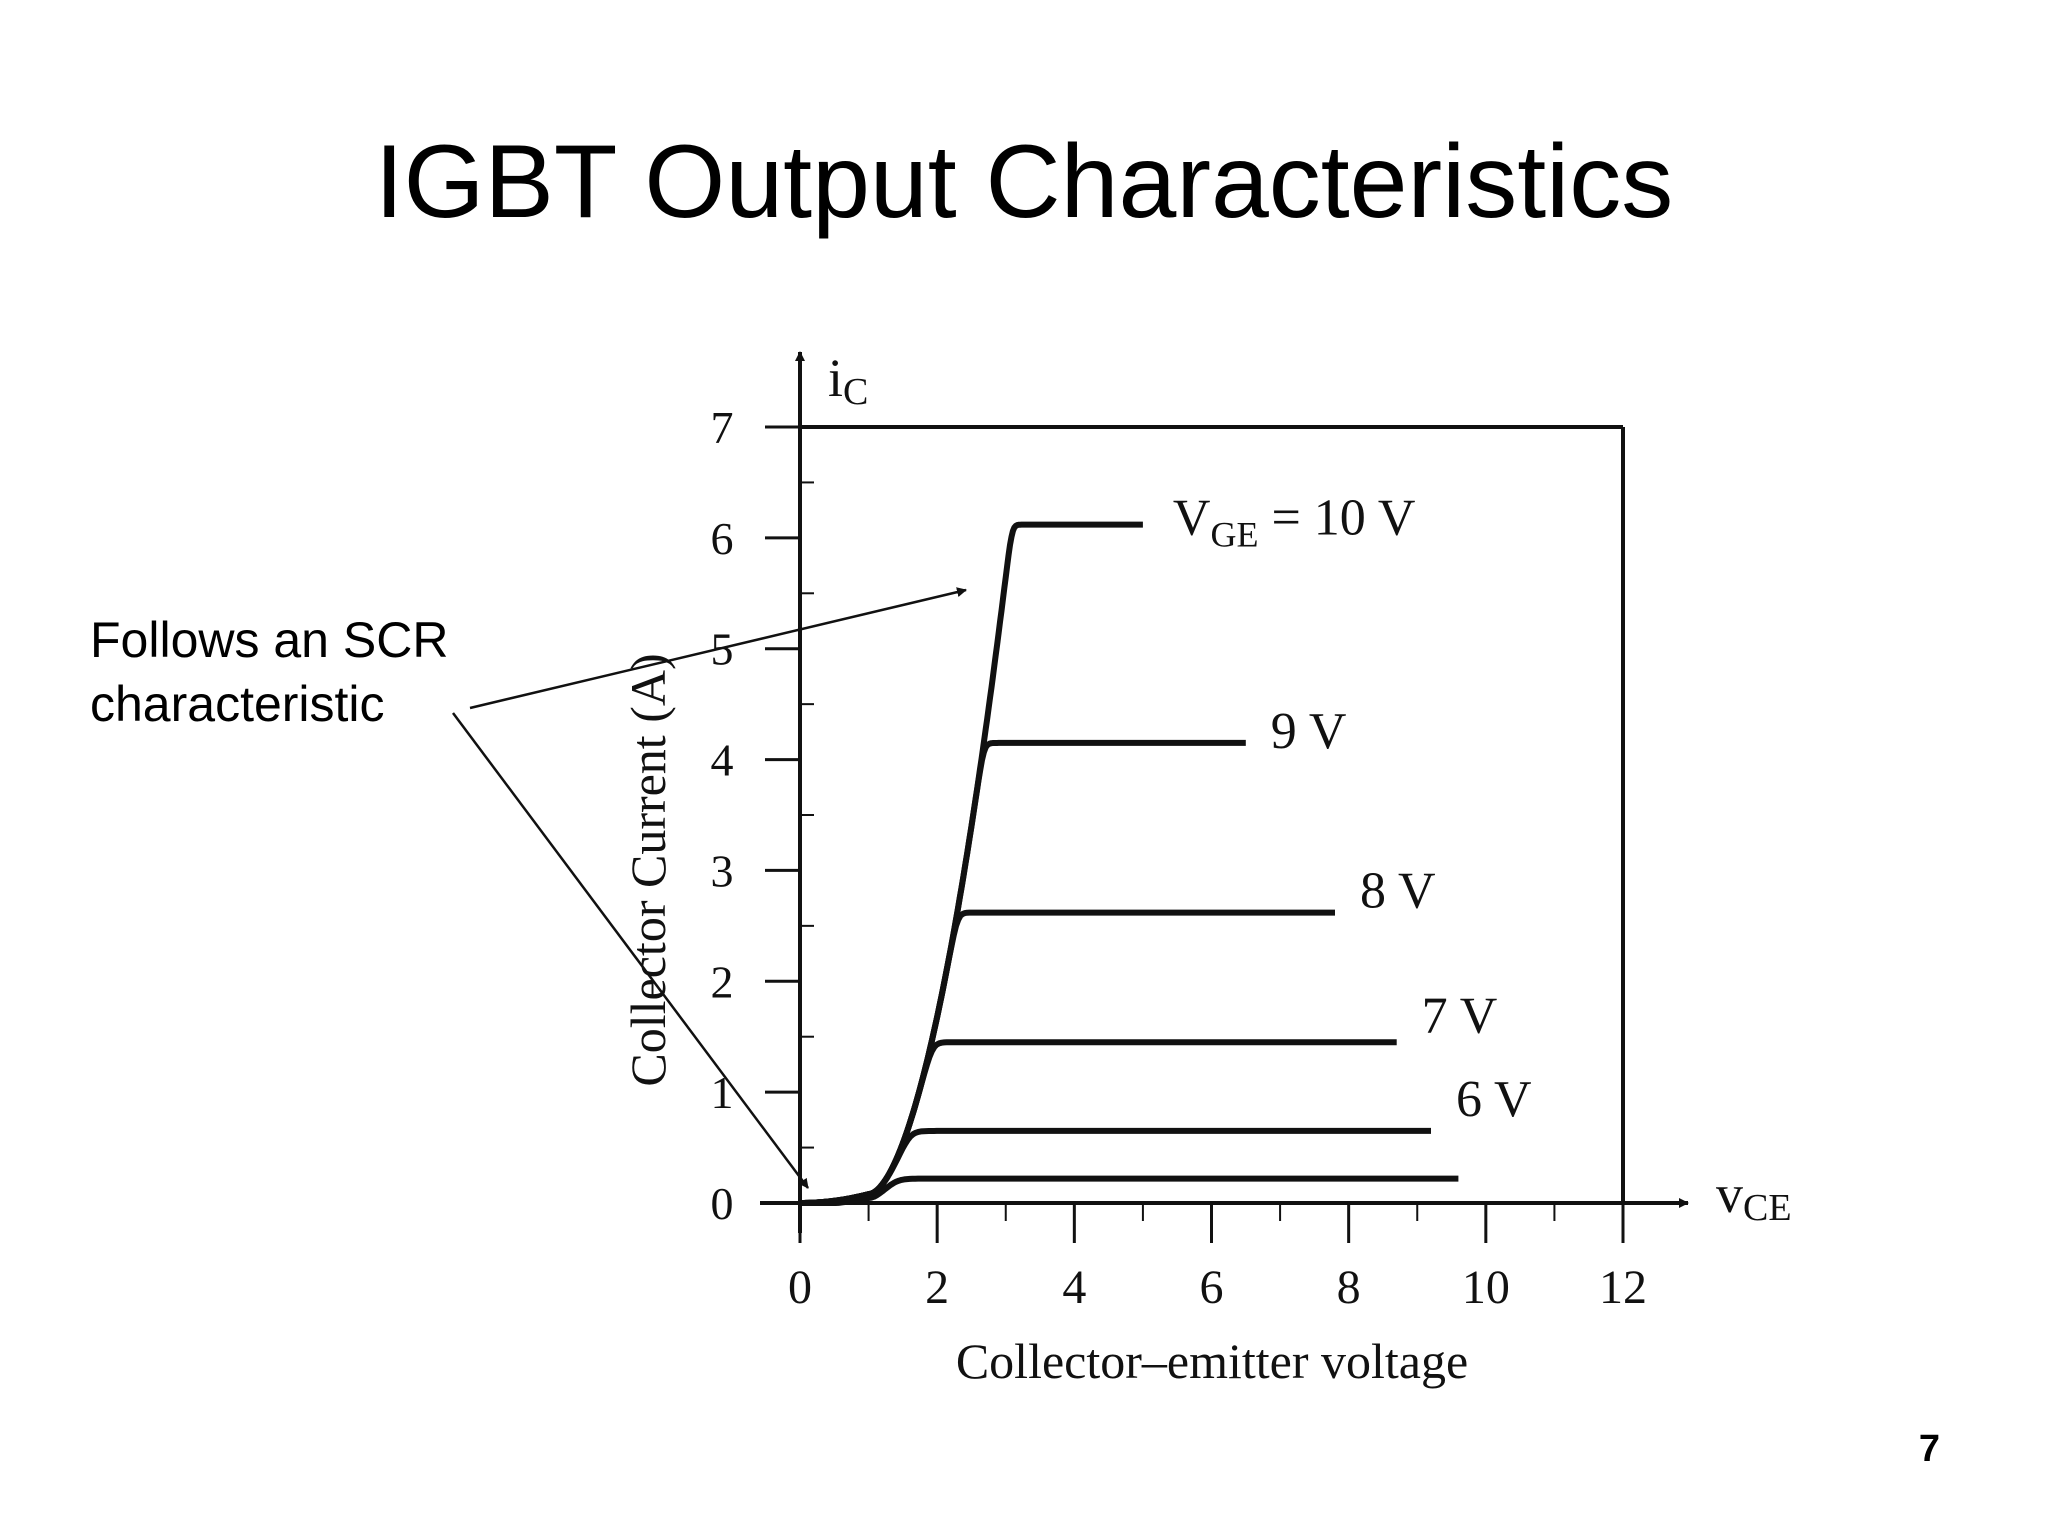 The width and height of the screenshot is (2048, 1536). I want to click on curve-label-1: 9 V, so click(1309, 731).